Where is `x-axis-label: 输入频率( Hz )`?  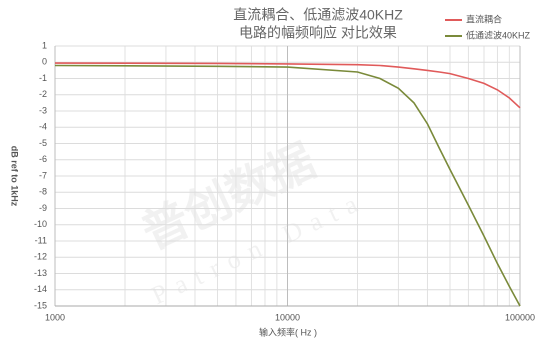 x-axis-label: 输入频率( Hz ) is located at coordinates (288, 331).